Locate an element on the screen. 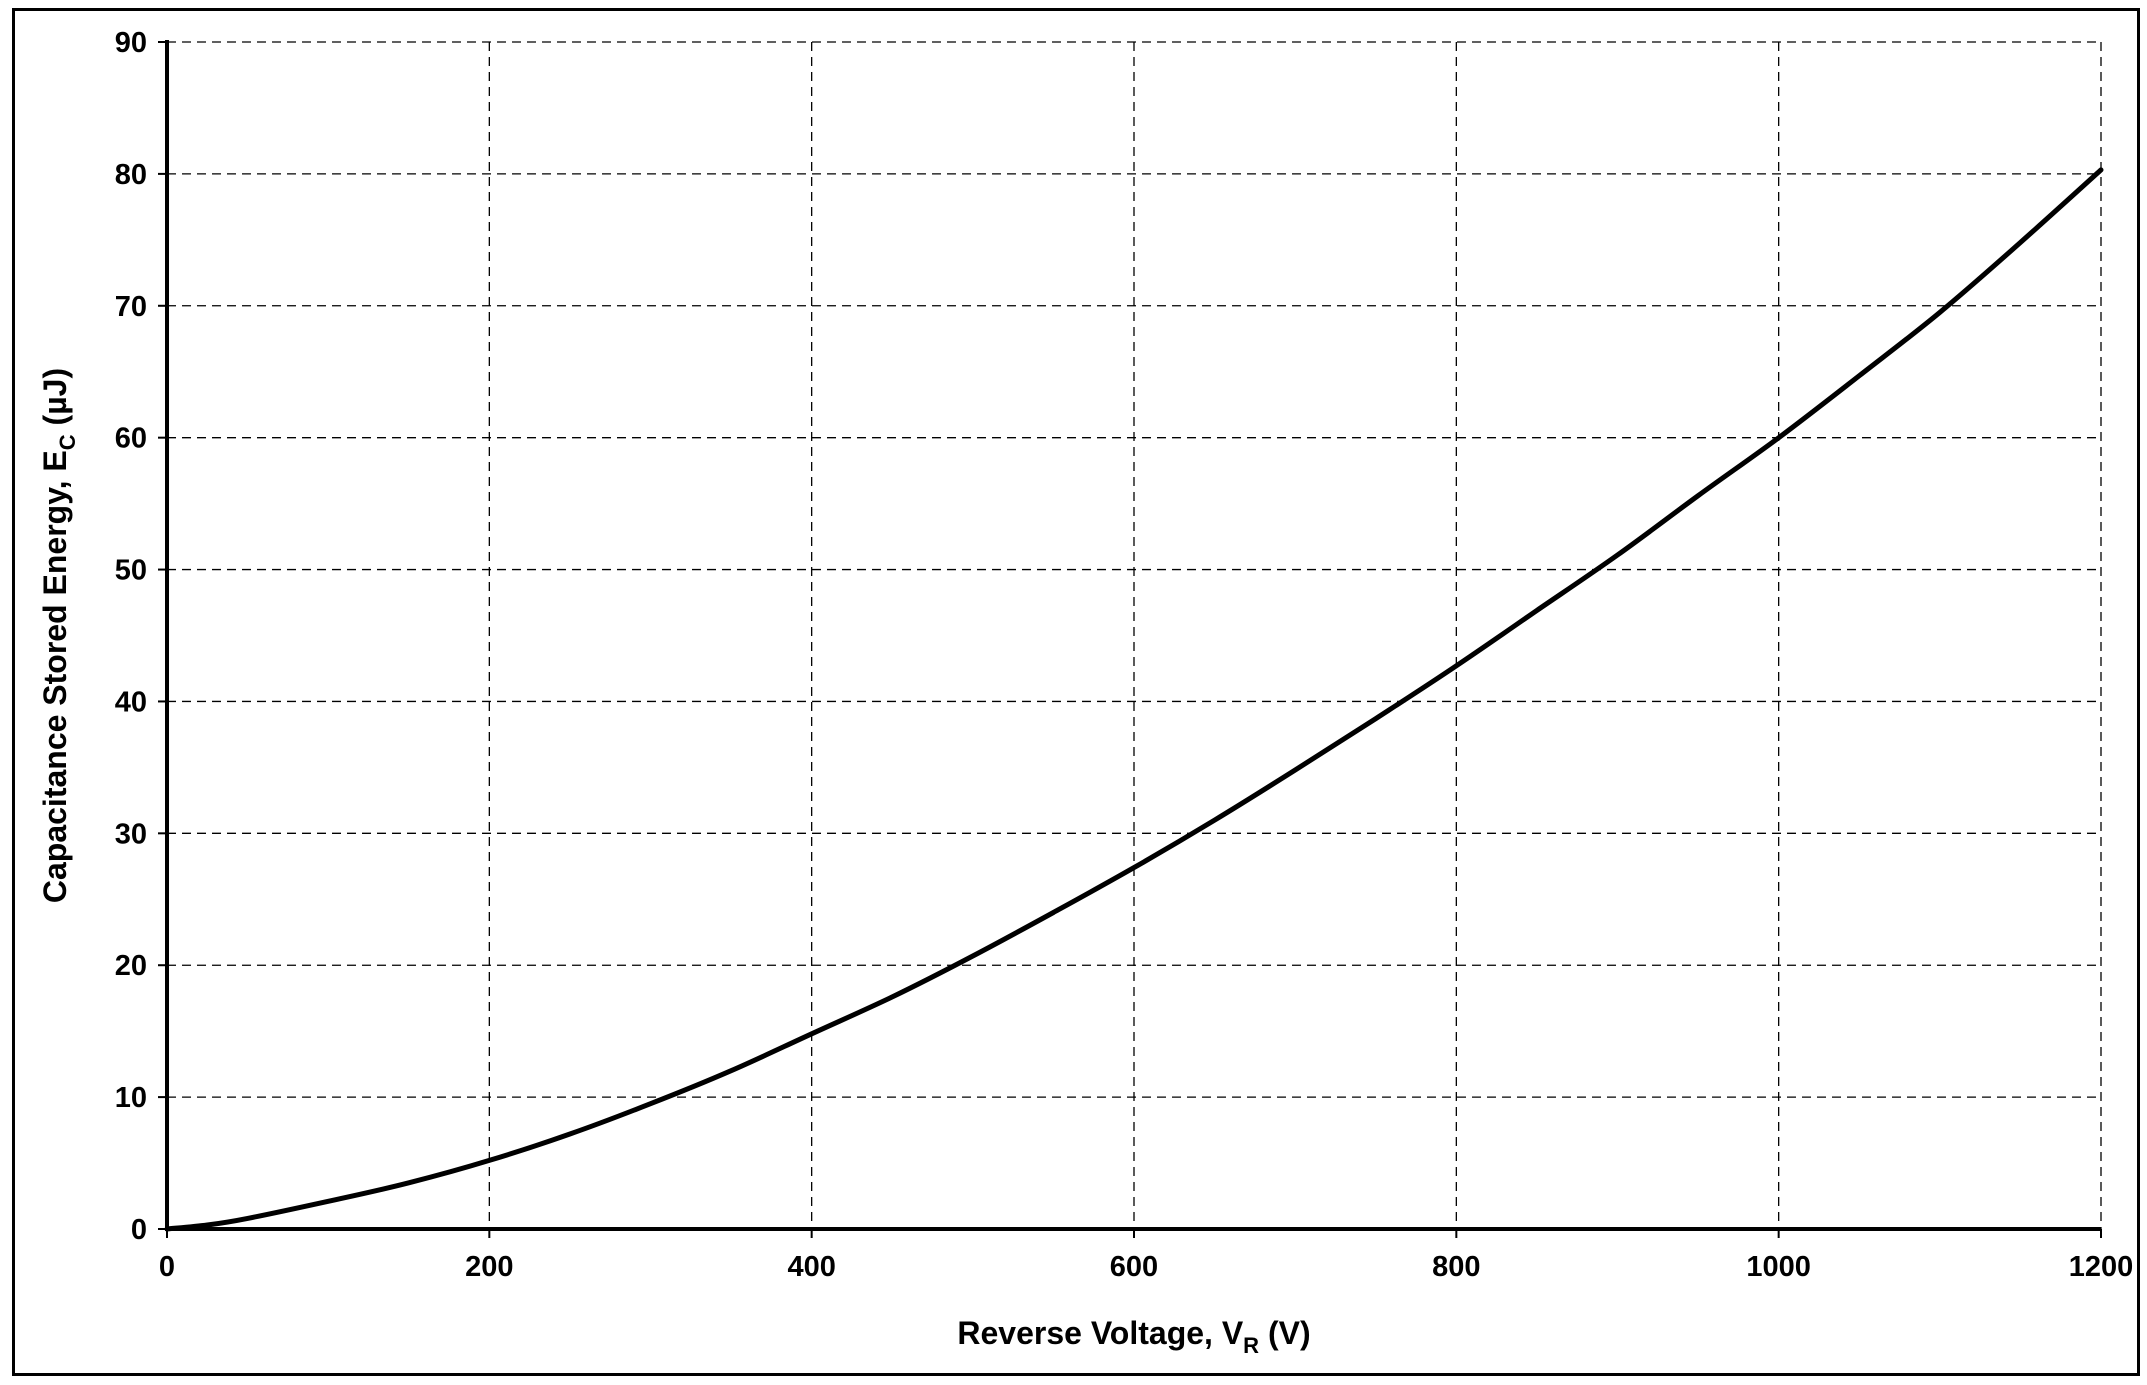 The height and width of the screenshot is (1385, 2147). y-tick-label: 70 is located at coordinates (131, 307).